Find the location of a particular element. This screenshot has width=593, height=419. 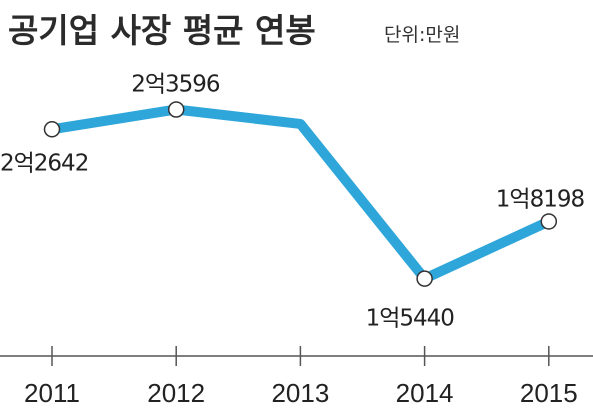

x-tick-label: 2011 is located at coordinates (52, 393).